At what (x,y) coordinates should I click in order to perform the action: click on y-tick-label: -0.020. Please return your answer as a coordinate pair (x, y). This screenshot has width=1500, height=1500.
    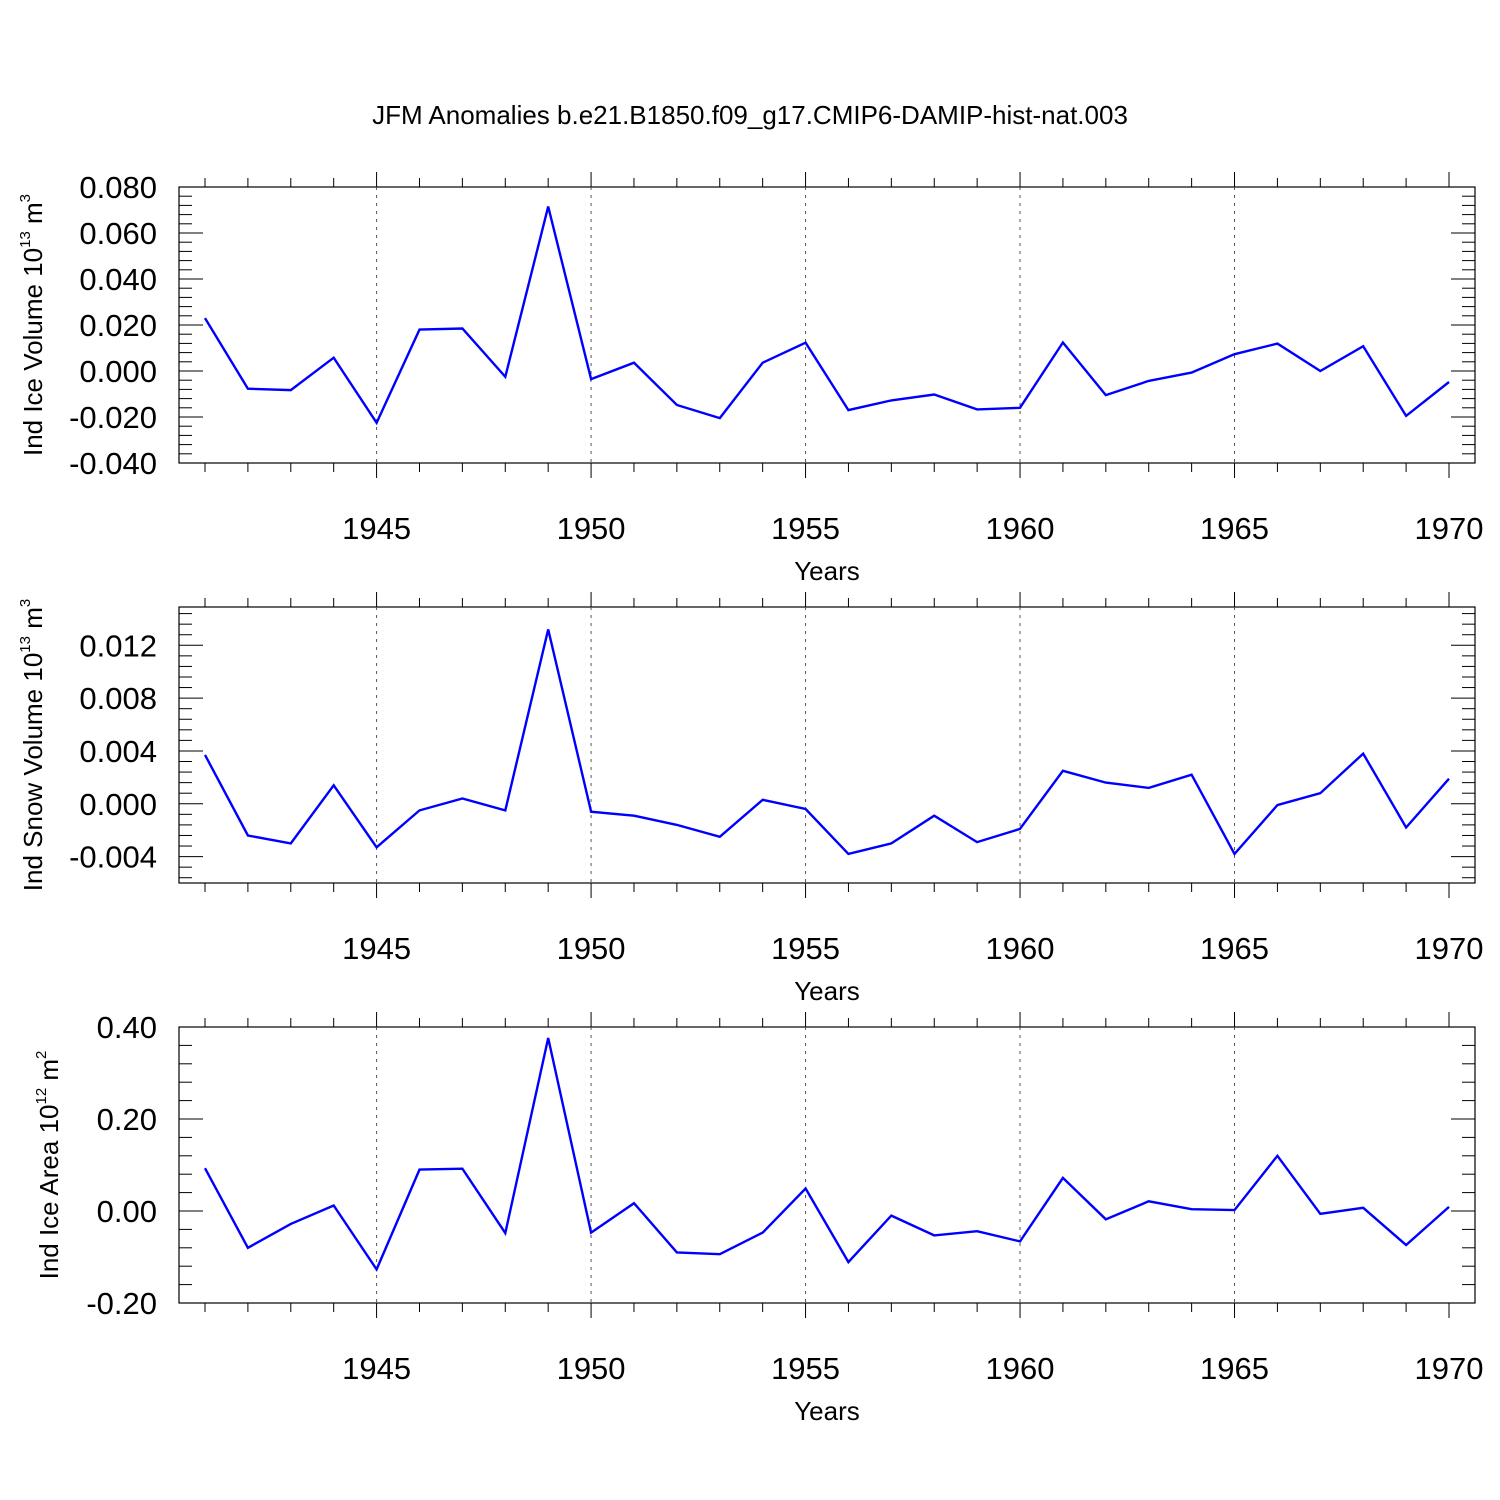
    Looking at the image, I should click on (113, 417).